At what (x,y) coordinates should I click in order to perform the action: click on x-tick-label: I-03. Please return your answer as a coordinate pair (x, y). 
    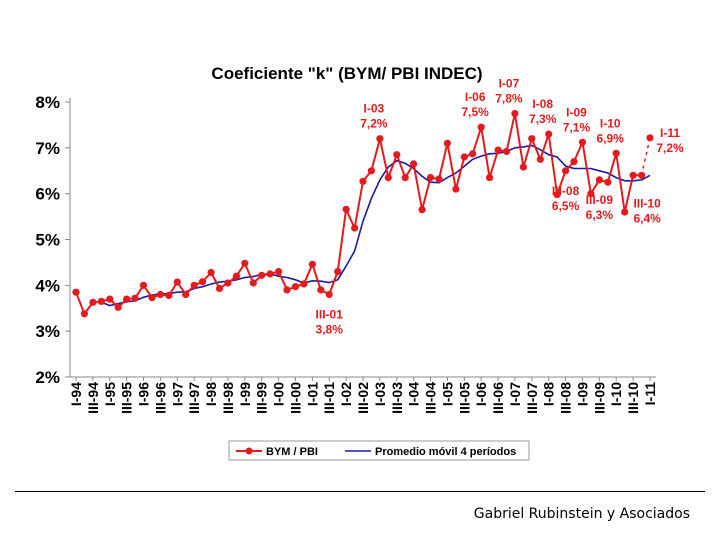
    Looking at the image, I should click on (380, 394).